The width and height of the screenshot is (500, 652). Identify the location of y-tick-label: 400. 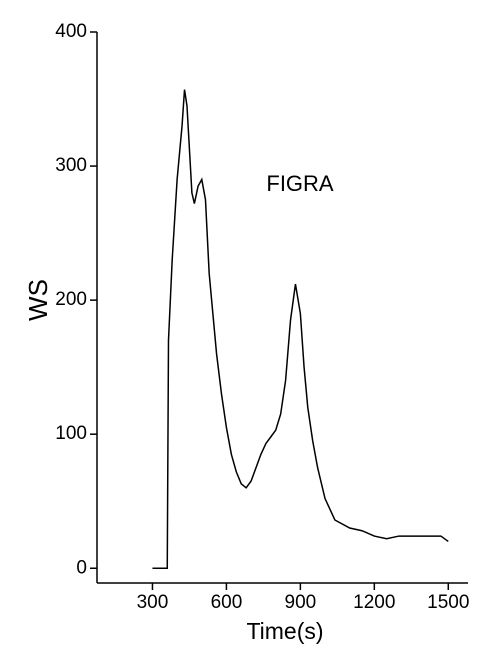
(71, 31).